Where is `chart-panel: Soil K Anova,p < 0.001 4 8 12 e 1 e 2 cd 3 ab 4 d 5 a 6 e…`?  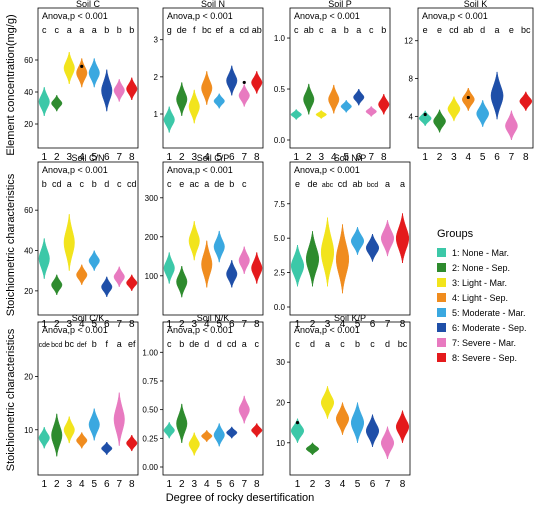
chart-panel: Soil K Anova,p < 0.001 4 8 12 e 1 e 2 cd 3 ab 4 d 5 a 6 e… is located at coordinates (469, 81).